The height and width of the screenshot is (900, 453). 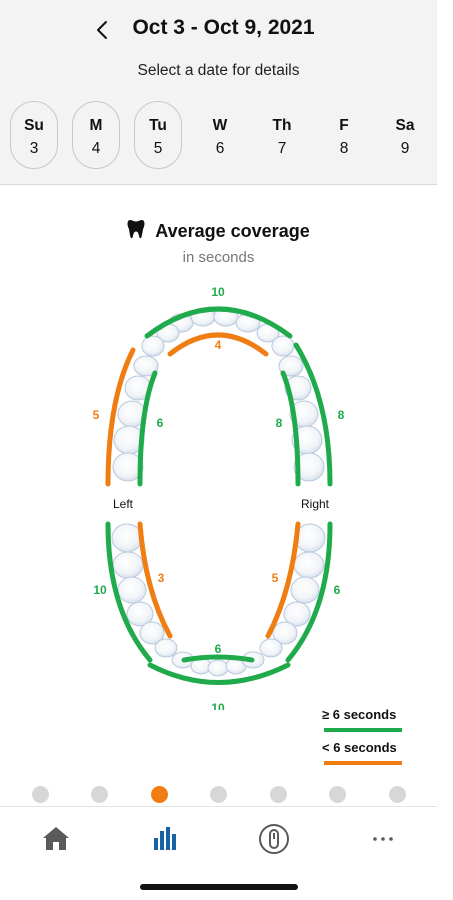 What do you see at coordinates (232, 231) in the screenshot?
I see `coverage-title: Average coverage` at bounding box center [232, 231].